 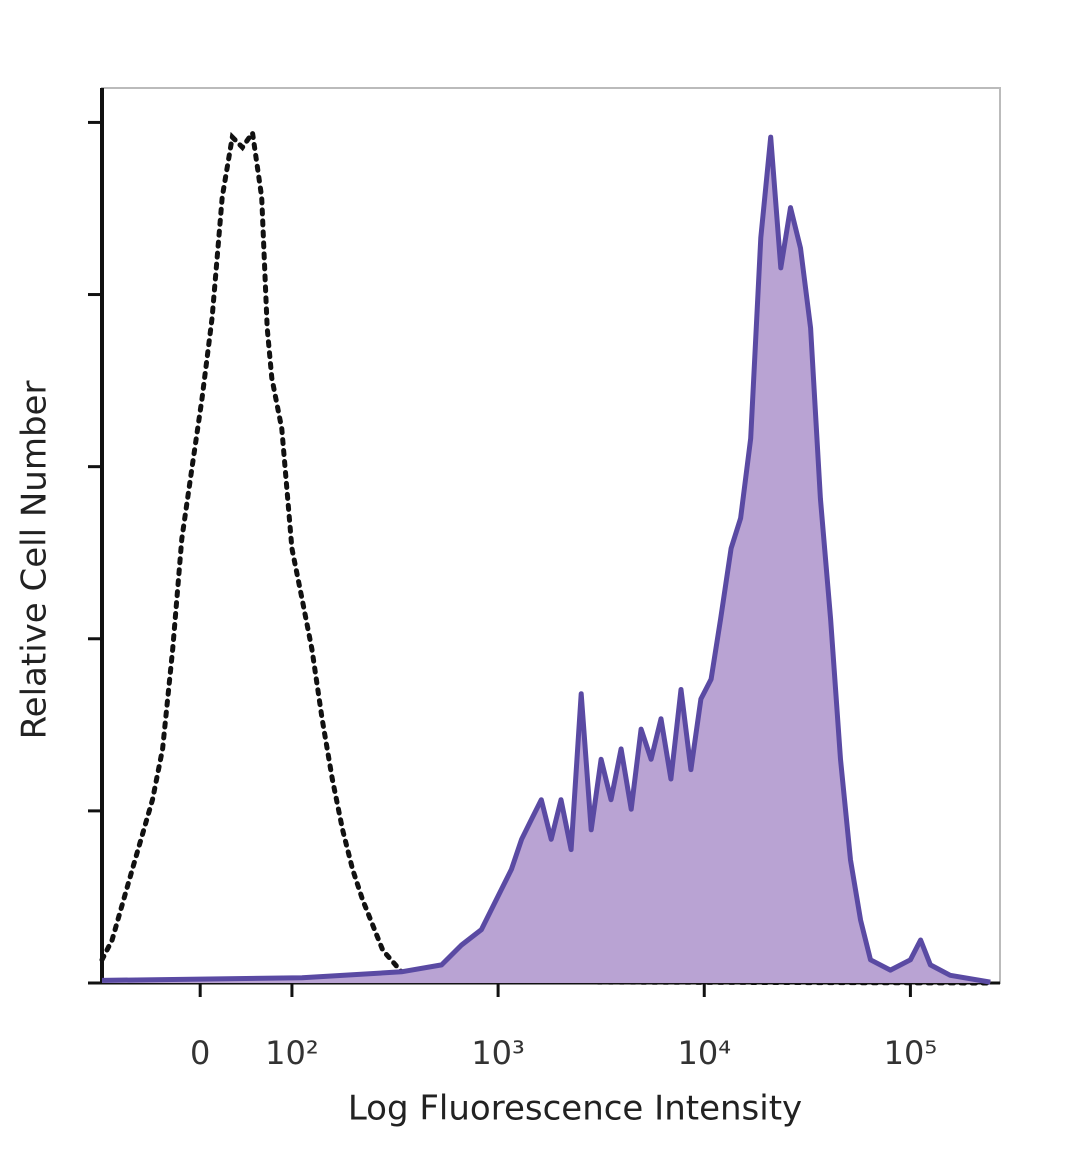 I want to click on y-axis-label: Relative Cell Number, so click(x=35, y=560).